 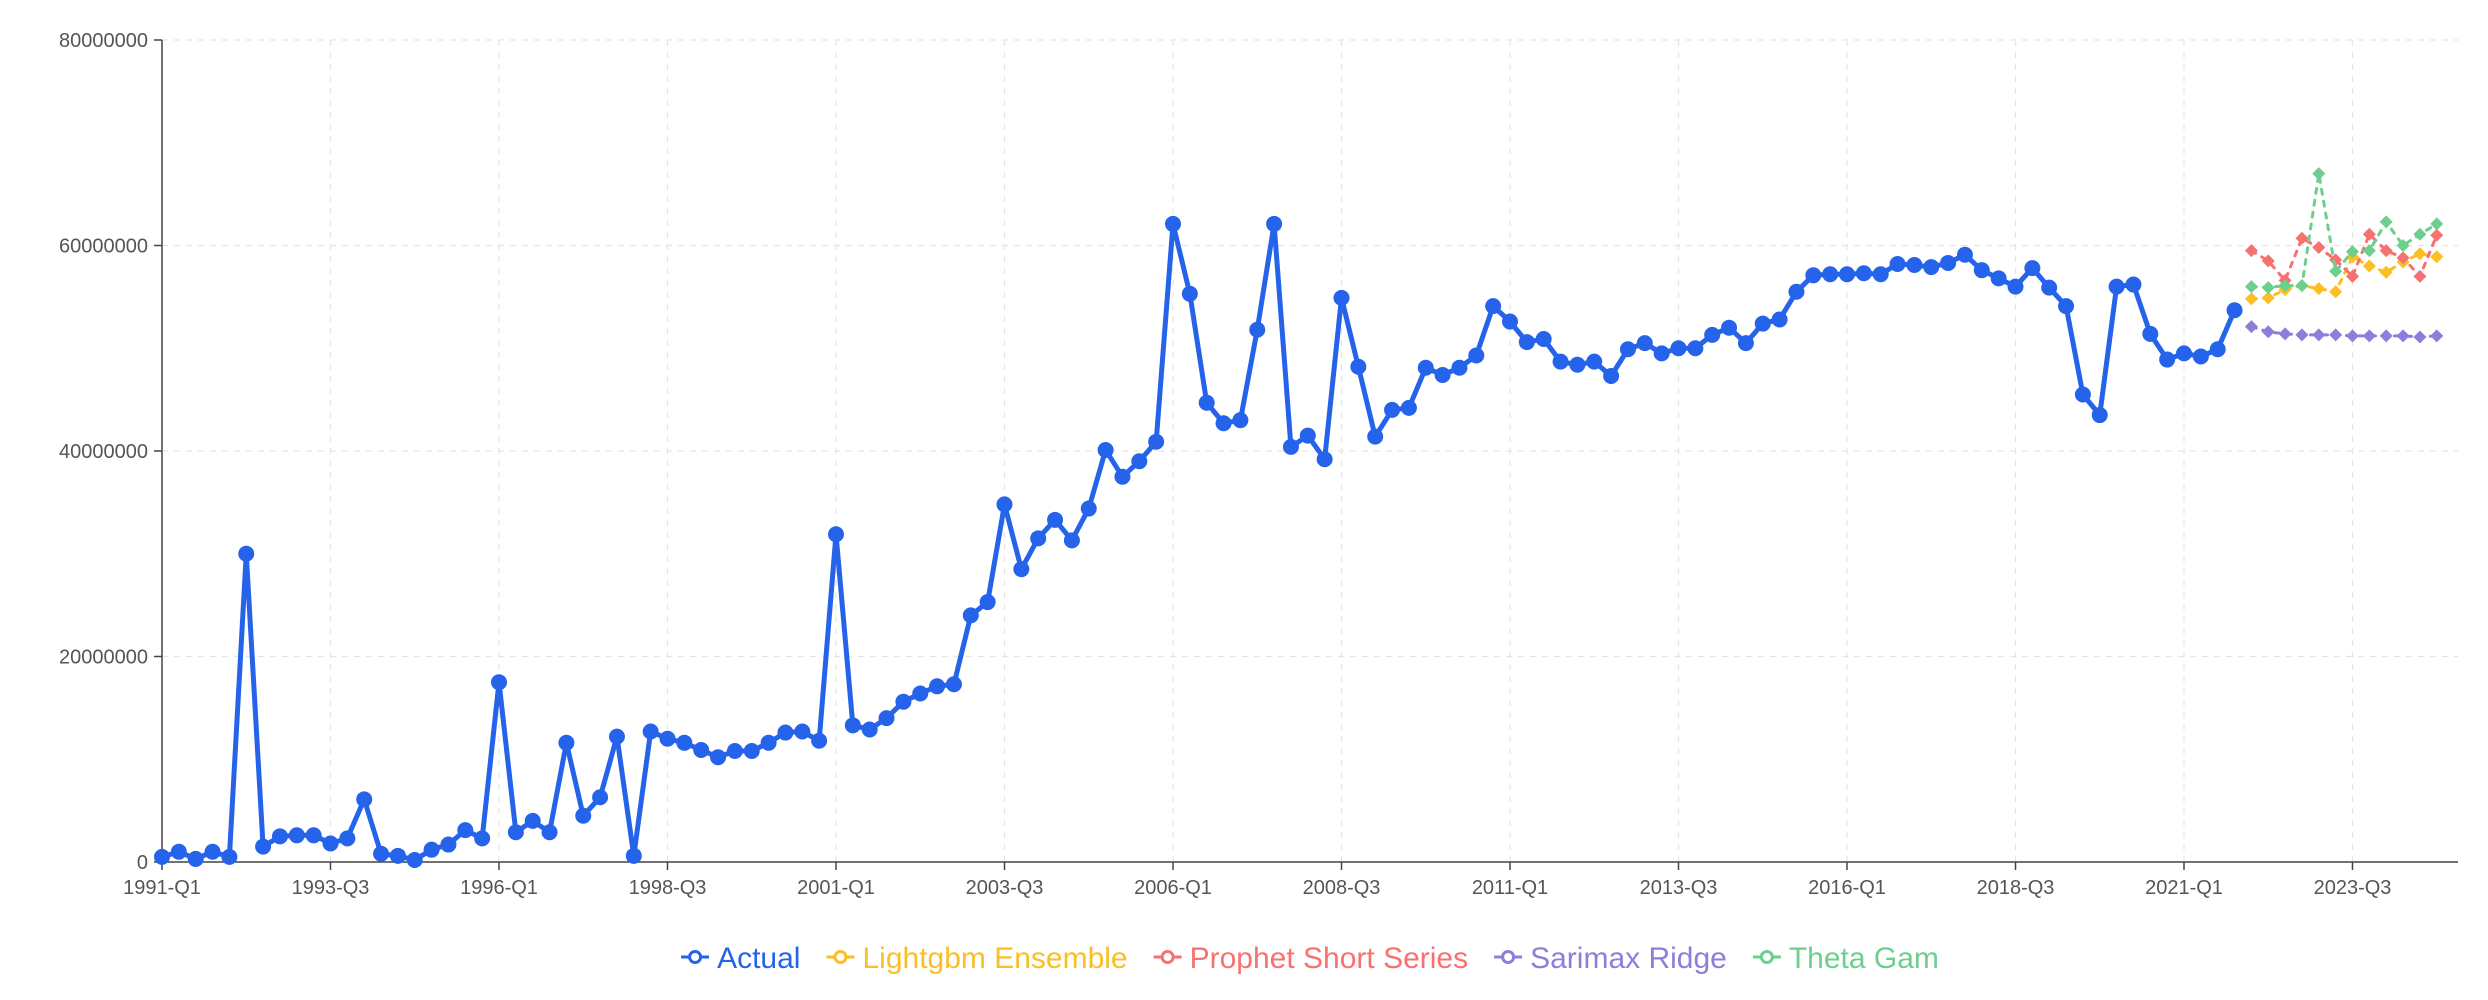 I want to click on legend-item-sarimax-ridge: Sarimax Ridge, so click(x=1610, y=958).